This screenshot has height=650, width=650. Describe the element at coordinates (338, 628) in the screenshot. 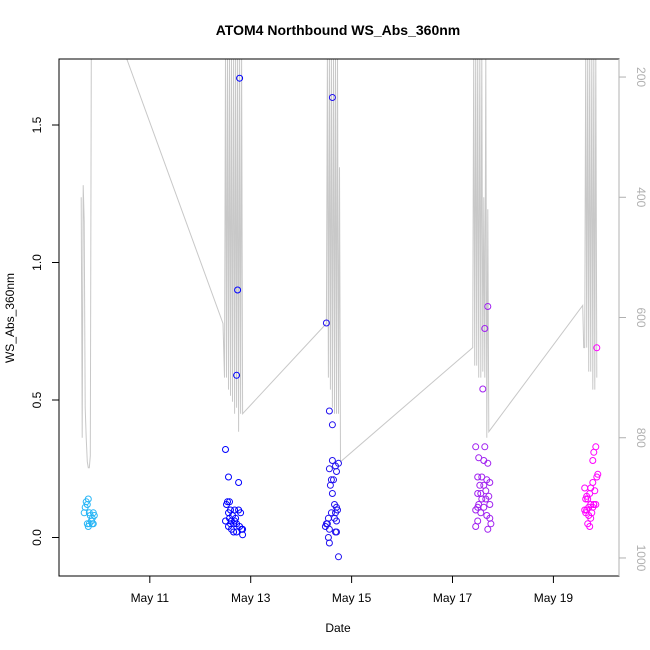

I see `x-axis-label: Date` at that location.